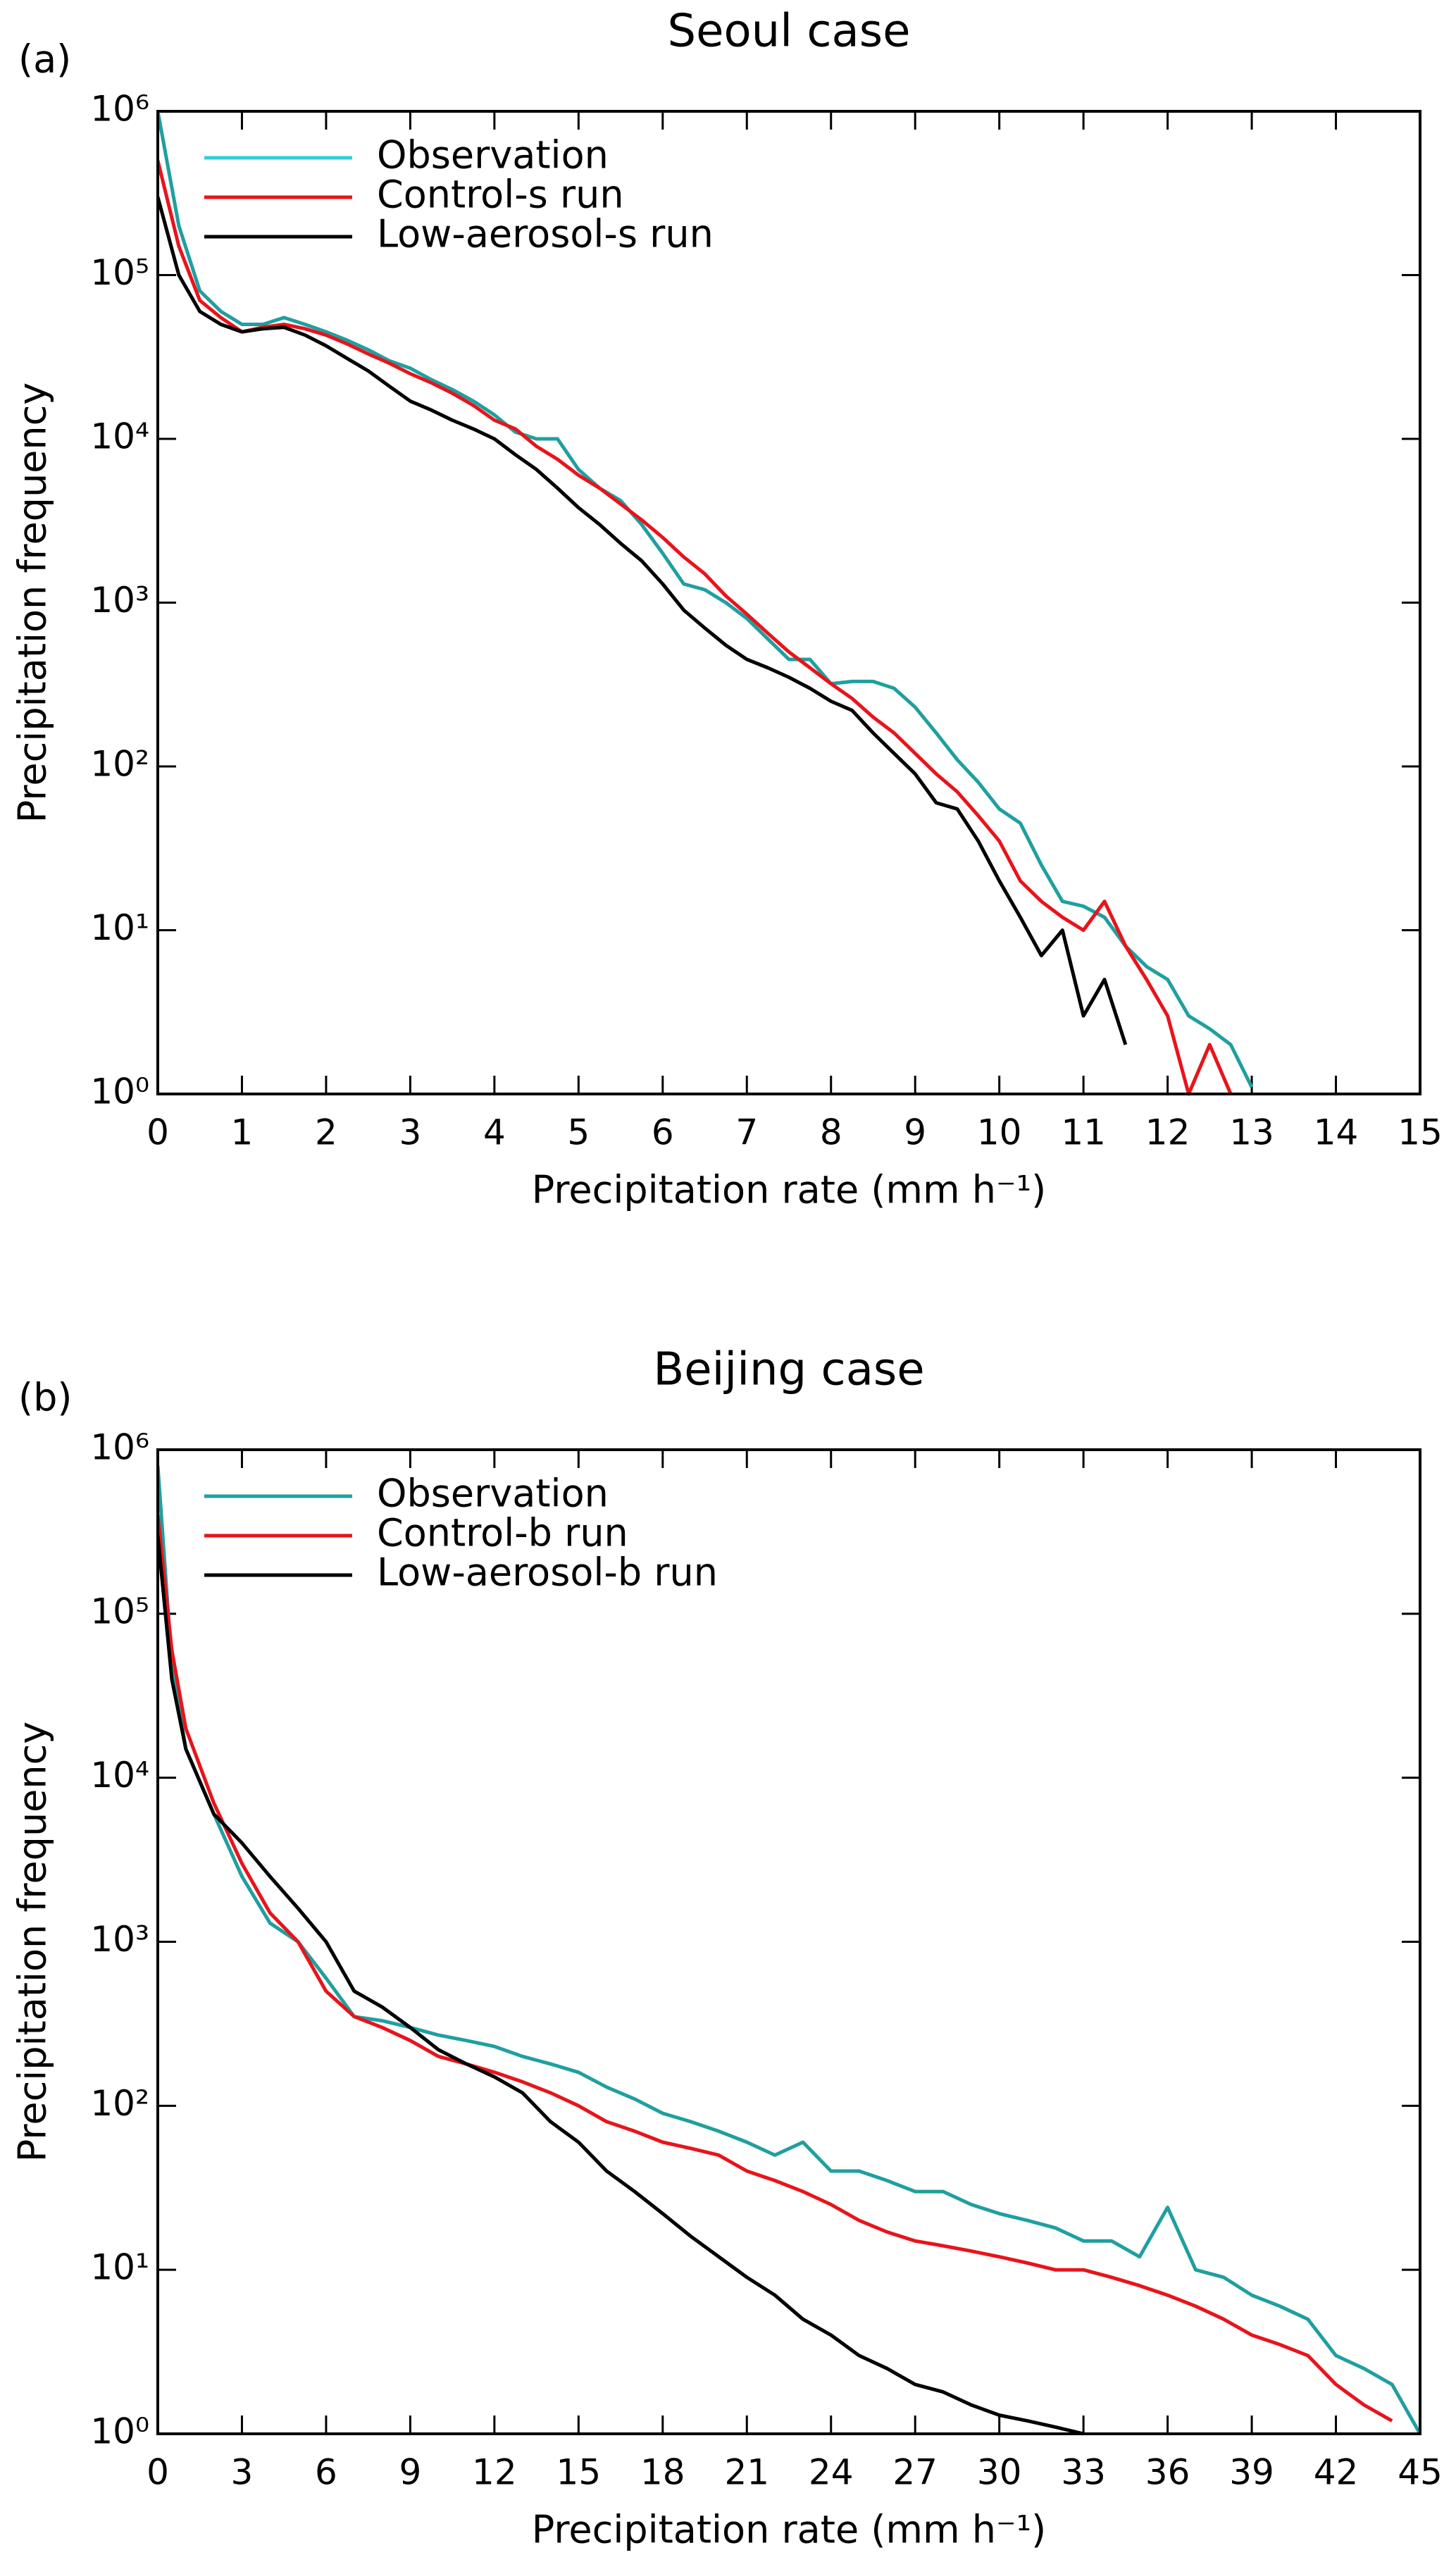 This screenshot has height=2574, width=1456. I want to click on x-tick-label: 2, so click(326, 1132).